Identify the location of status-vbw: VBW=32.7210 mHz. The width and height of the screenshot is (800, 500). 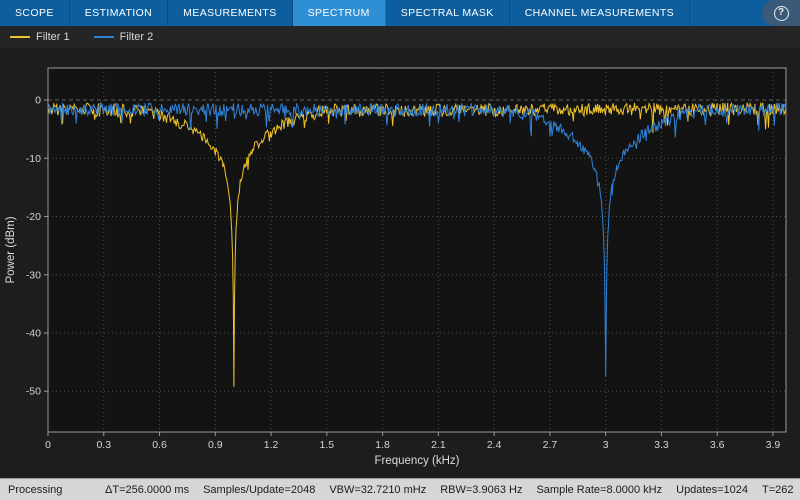
(378, 489).